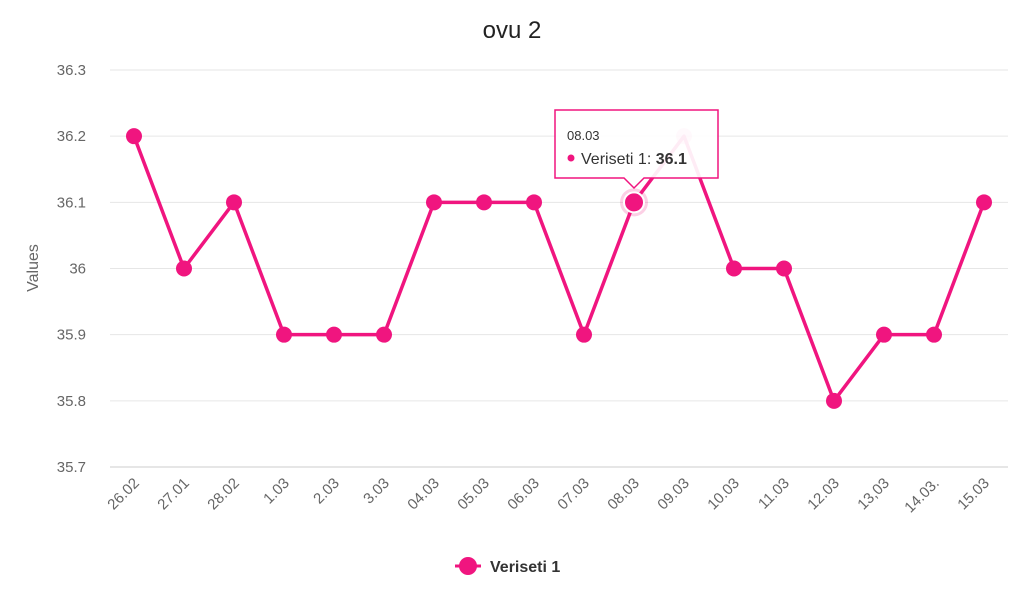  What do you see at coordinates (583, 135) in the screenshot?
I see `tooltip-category: 08.03` at bounding box center [583, 135].